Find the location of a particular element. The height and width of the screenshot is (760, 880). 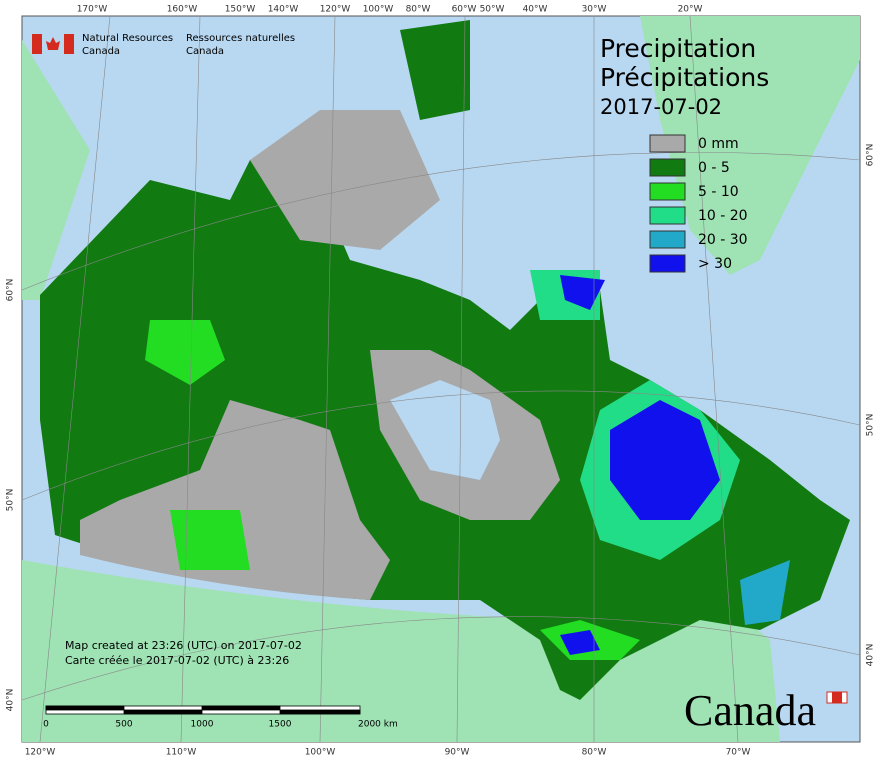

graticule-label: 150°W is located at coordinates (240, 10).